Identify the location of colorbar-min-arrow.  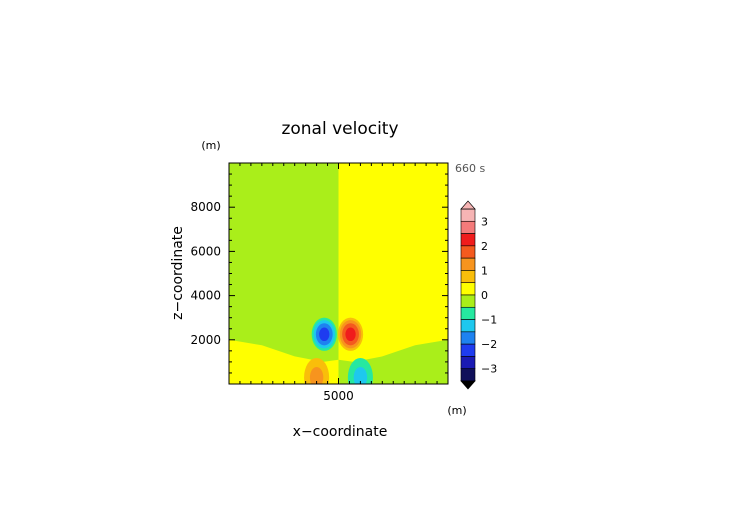
(468, 385).